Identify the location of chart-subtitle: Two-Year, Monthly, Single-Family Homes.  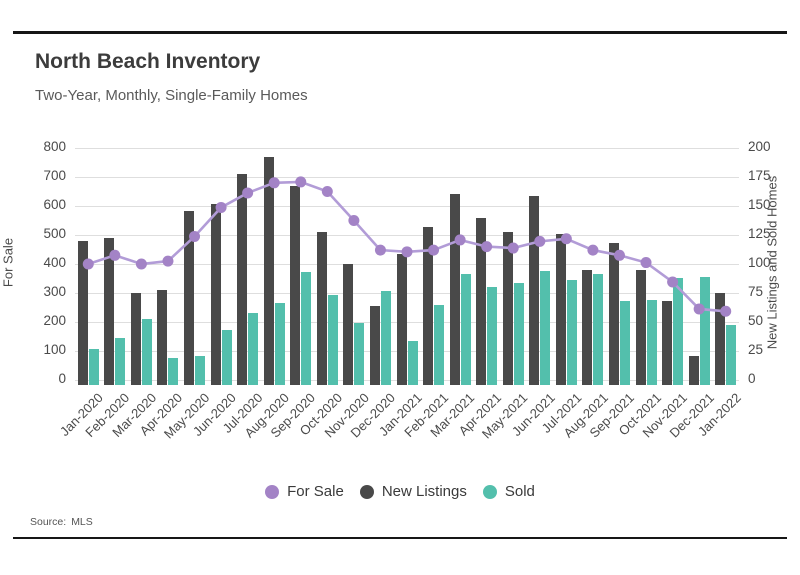
(171, 95).